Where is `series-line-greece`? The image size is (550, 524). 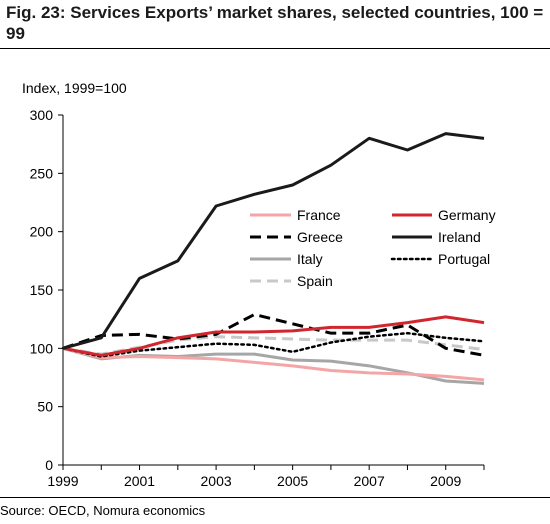 series-line-greece is located at coordinates (273, 335).